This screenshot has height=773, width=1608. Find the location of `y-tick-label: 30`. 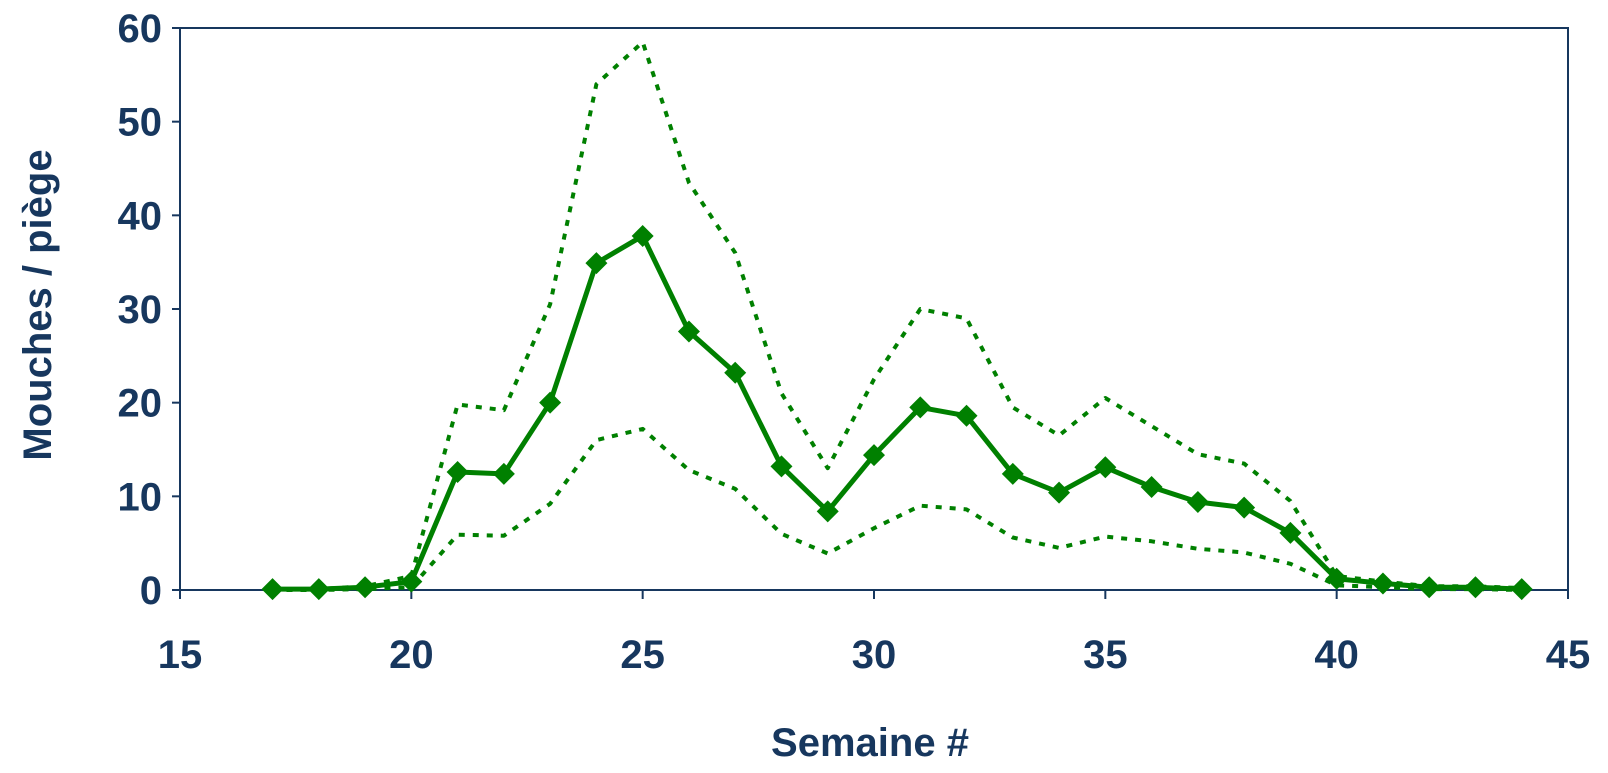

y-tick-label: 30 is located at coordinates (140, 310).